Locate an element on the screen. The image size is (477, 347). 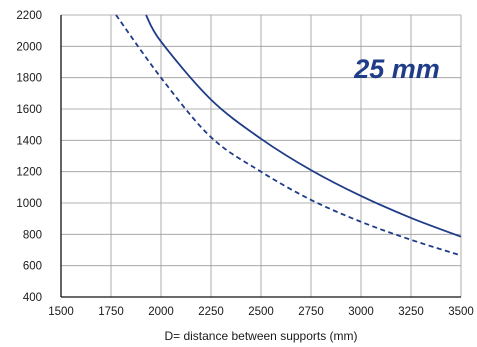
y-tick-label: 1200 is located at coordinates (29, 173).